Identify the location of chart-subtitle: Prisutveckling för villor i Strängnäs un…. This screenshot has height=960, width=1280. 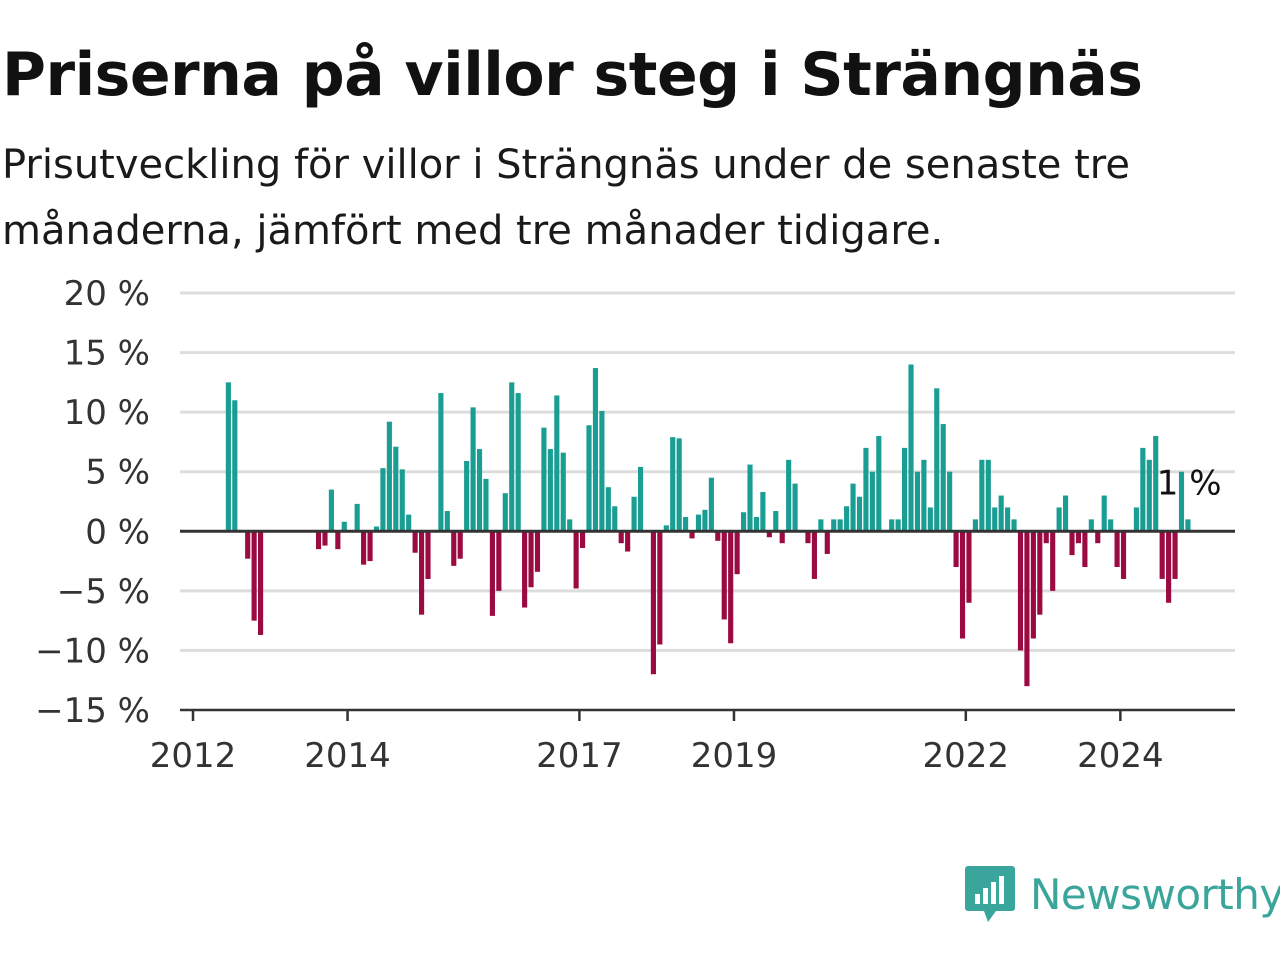
(566, 198).